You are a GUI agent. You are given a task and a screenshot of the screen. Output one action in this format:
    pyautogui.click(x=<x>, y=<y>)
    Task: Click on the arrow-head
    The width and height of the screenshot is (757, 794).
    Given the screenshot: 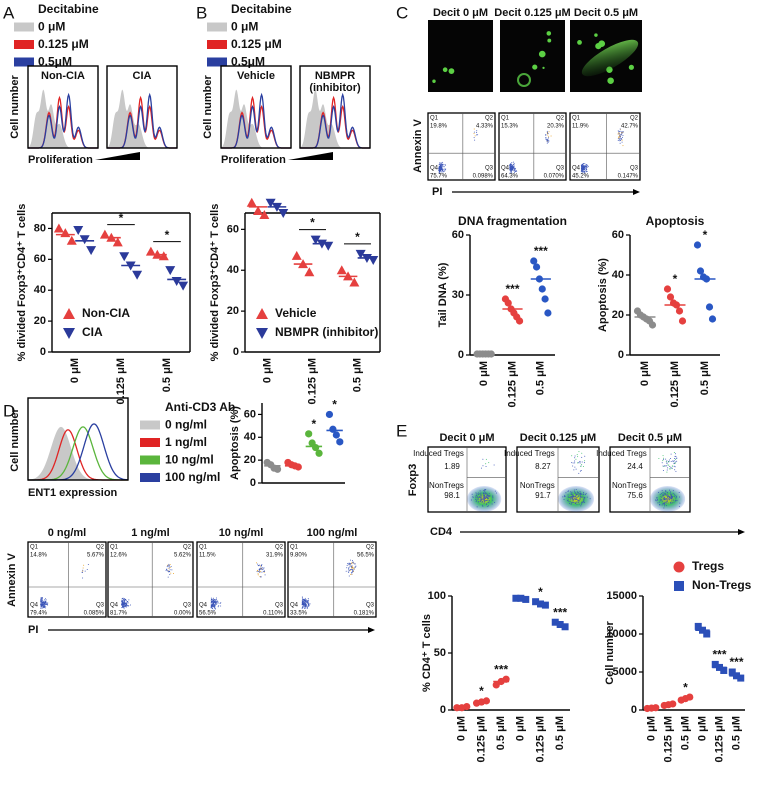 What is the action you would take?
    pyautogui.click(x=741, y=532)
    